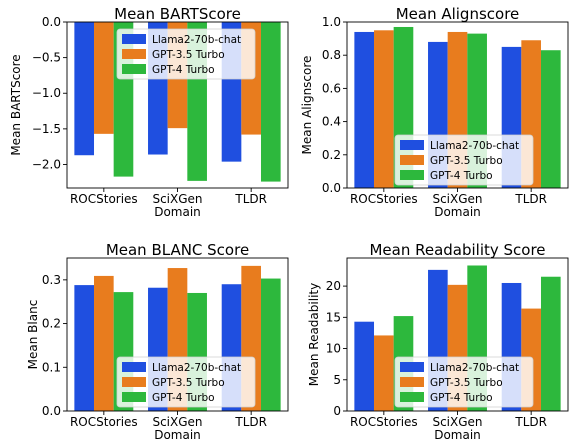 The width and height of the screenshot is (575, 442). I want to click on y-tick-label: −0.5, so click(46, 58).